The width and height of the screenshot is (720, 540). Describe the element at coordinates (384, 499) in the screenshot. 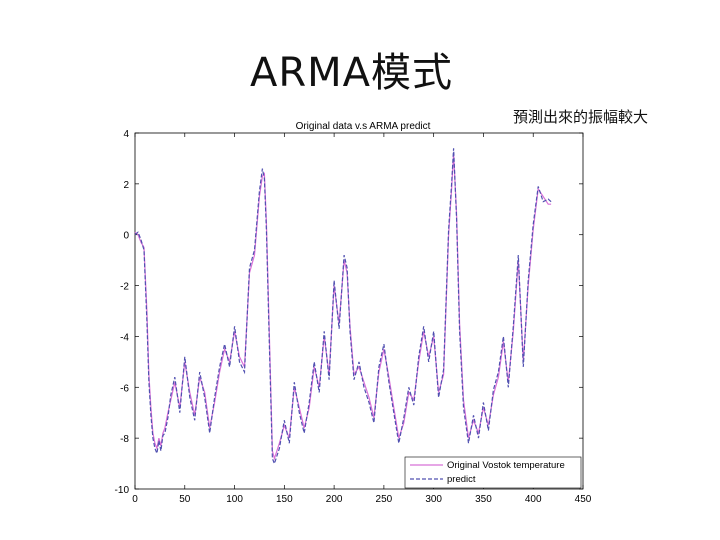

I see `x-tick-label: 250` at that location.